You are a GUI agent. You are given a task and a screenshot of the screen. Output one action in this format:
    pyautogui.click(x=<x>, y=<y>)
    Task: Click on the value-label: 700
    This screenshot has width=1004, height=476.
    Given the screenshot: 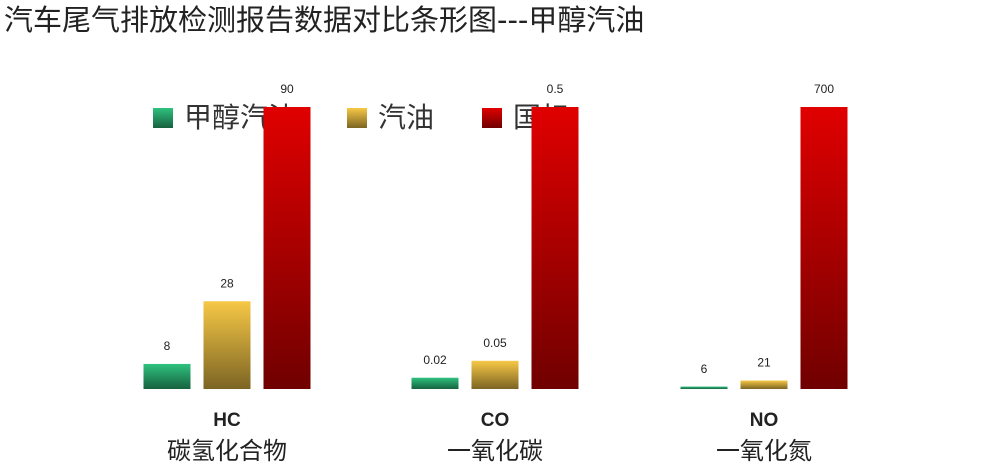 What is the action you would take?
    pyautogui.click(x=824, y=89)
    